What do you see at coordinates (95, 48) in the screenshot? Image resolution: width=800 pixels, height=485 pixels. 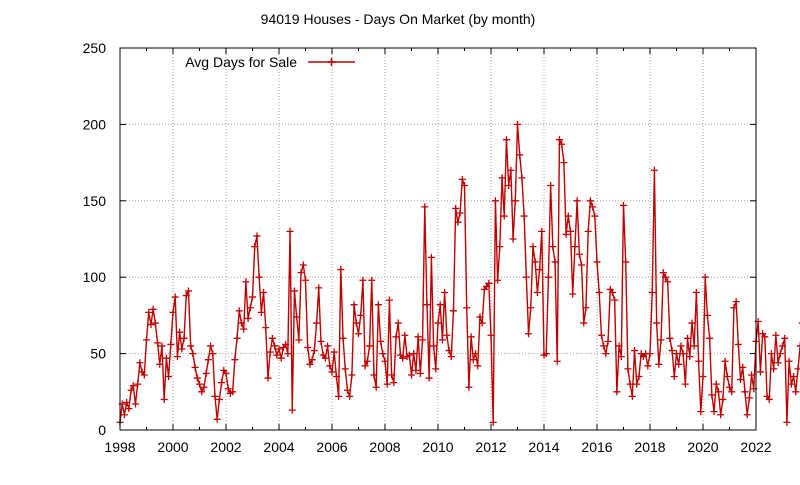 I see `y-tick-label: 250` at bounding box center [95, 48].